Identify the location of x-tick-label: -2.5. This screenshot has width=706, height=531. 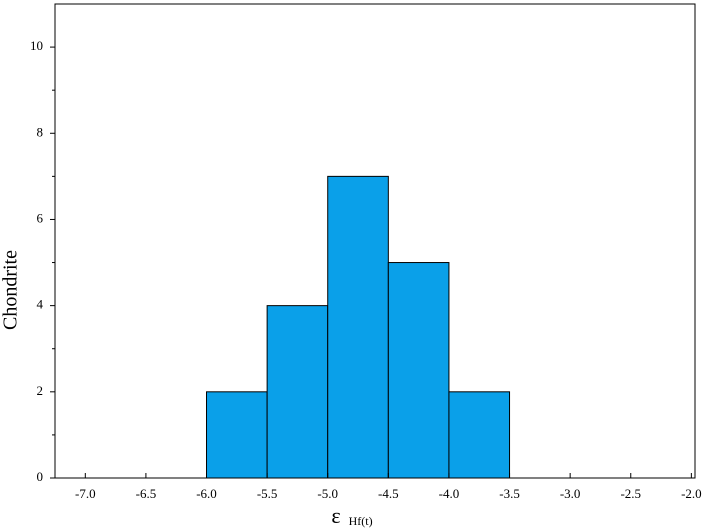
(630, 493).